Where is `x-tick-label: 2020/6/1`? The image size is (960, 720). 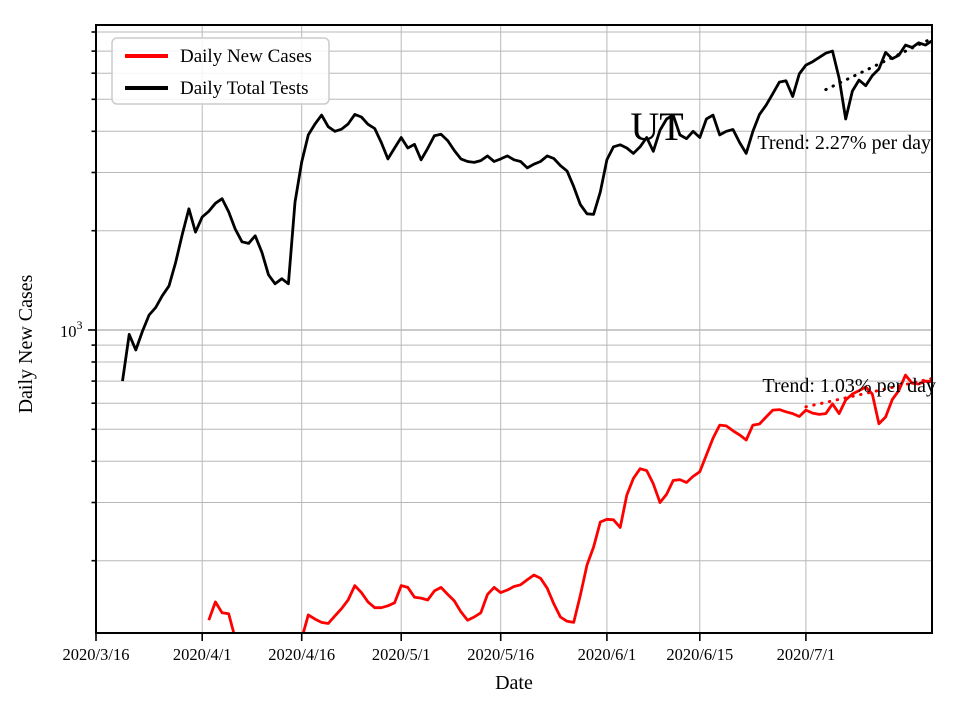
x-tick-label: 2020/6/1 is located at coordinates (607, 654).